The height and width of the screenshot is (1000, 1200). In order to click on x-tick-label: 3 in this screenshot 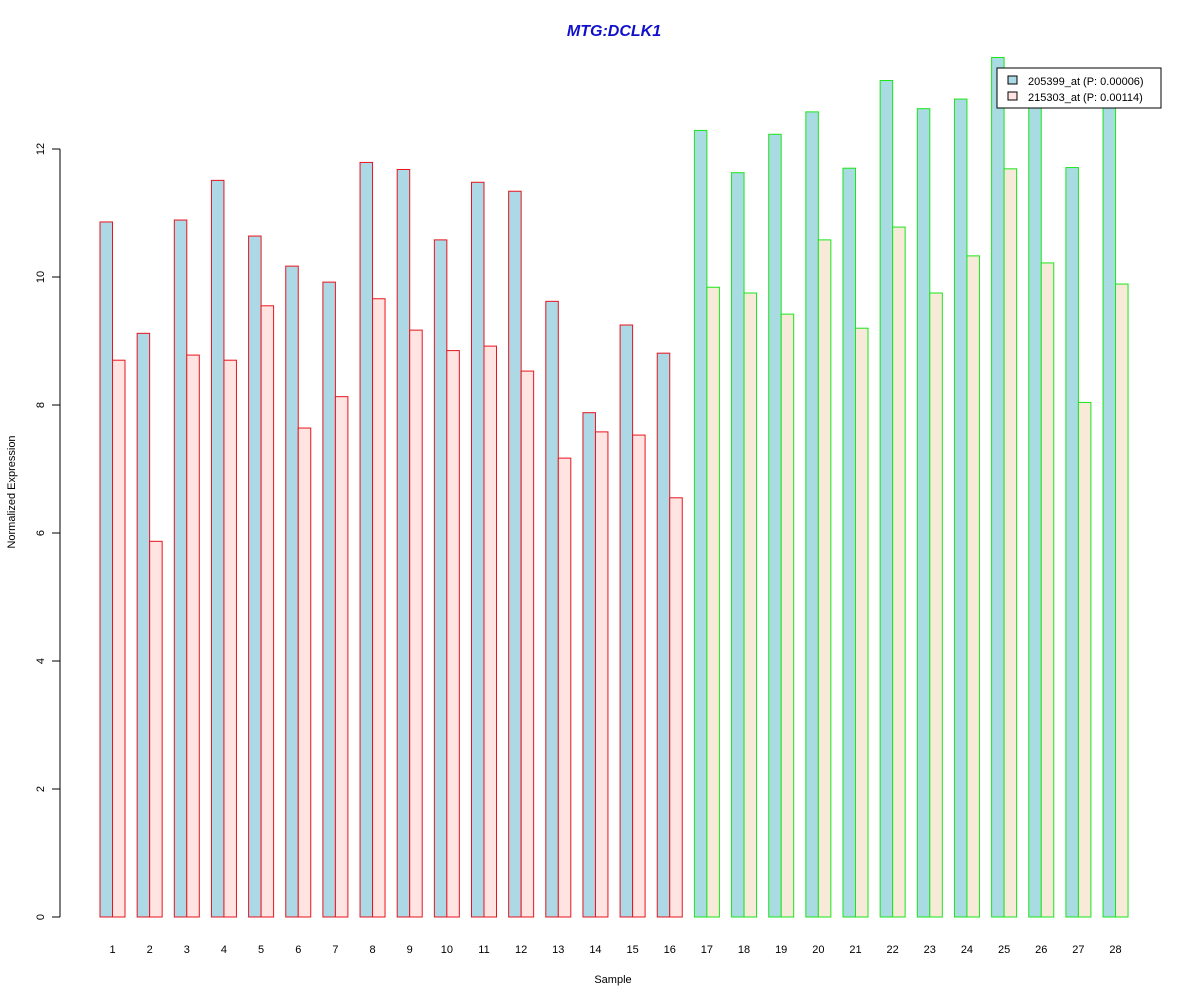, I will do `click(187, 950)`.